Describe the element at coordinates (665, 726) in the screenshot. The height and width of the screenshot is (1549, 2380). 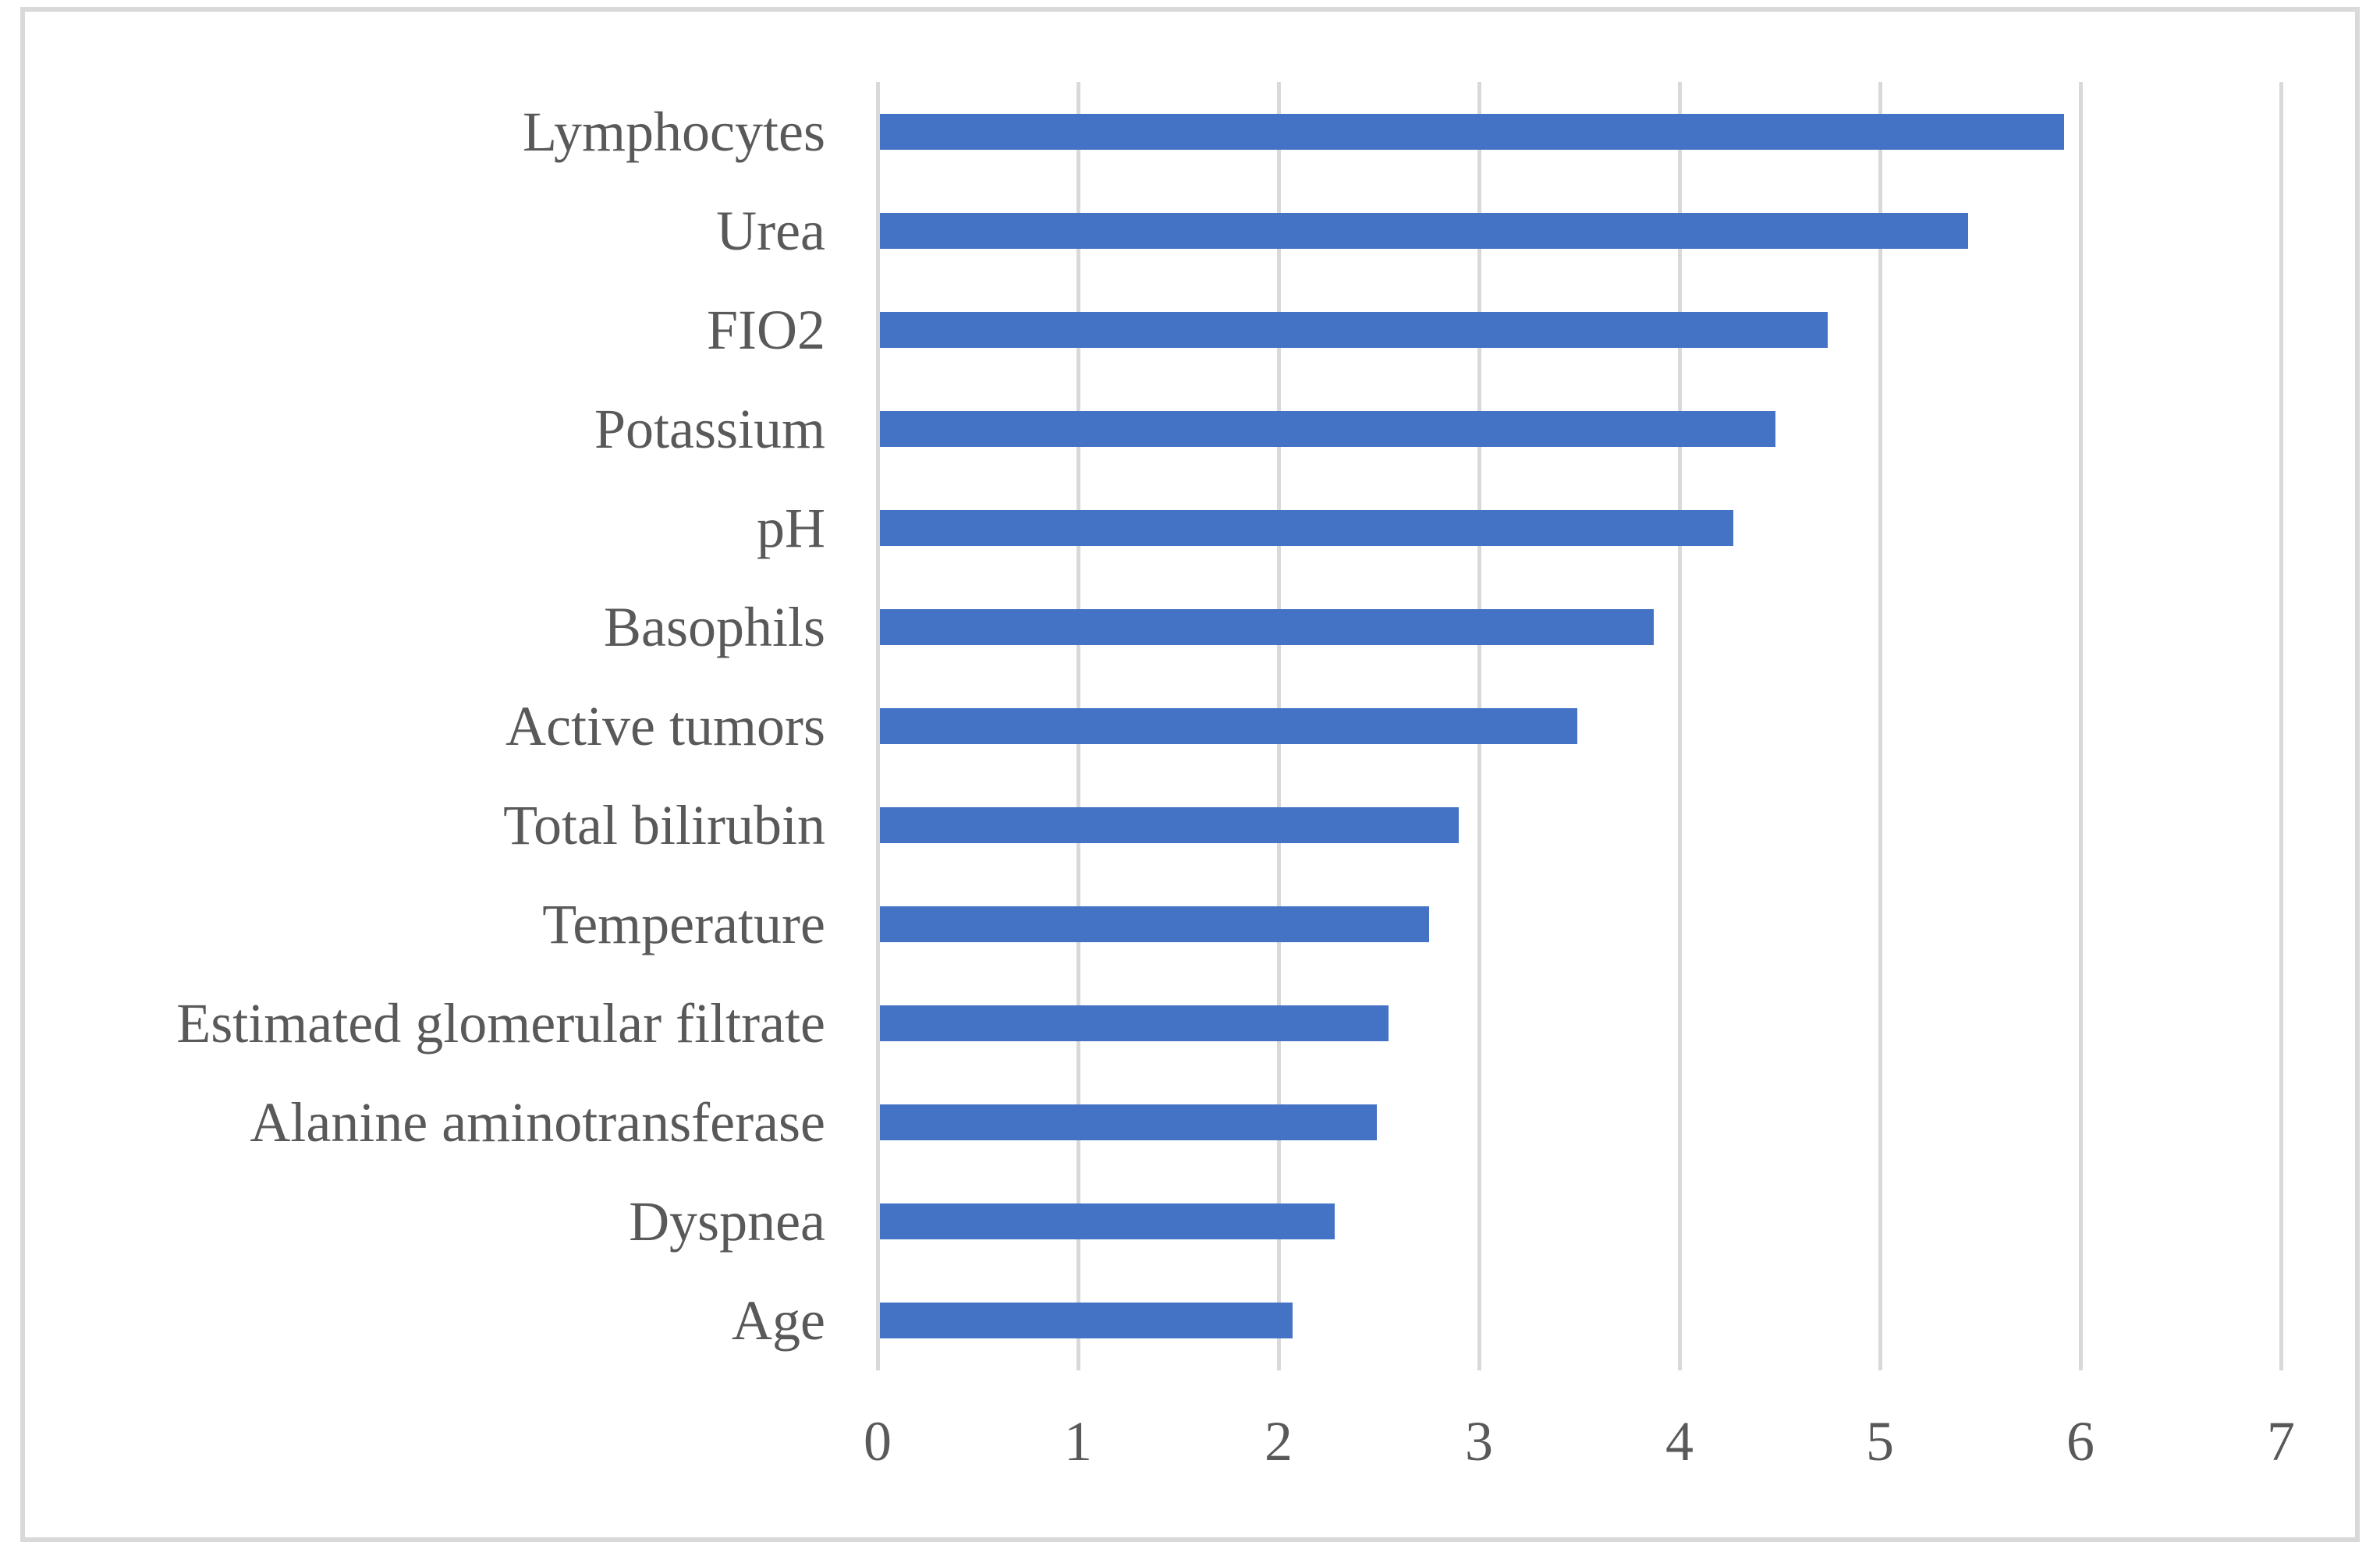
I see `category-label: Active tumors` at that location.